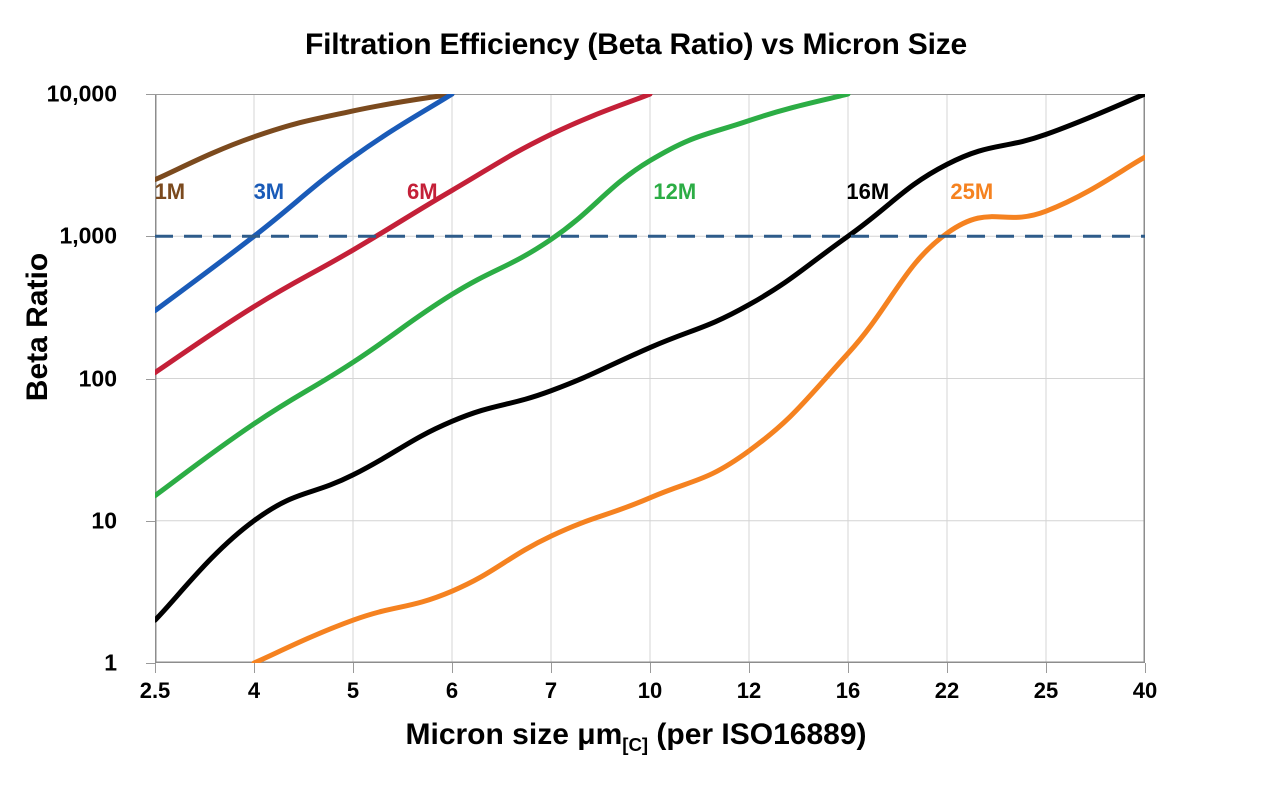 Image resolution: width=1272 pixels, height=790 pixels. What do you see at coordinates (551, 690) in the screenshot?
I see `x-axis-tick-label: 7` at bounding box center [551, 690].